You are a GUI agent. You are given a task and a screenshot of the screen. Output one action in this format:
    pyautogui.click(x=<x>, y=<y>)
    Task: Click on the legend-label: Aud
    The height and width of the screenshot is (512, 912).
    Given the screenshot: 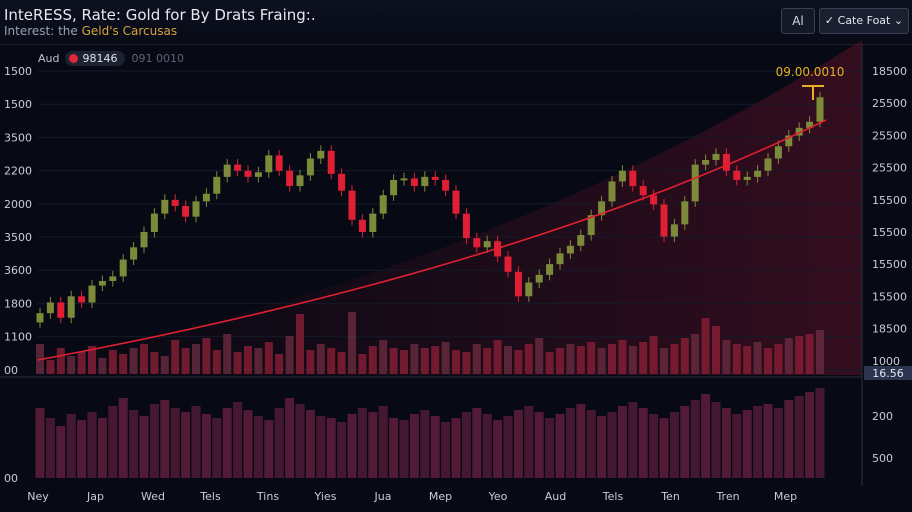 What is the action you would take?
    pyautogui.click(x=49, y=58)
    